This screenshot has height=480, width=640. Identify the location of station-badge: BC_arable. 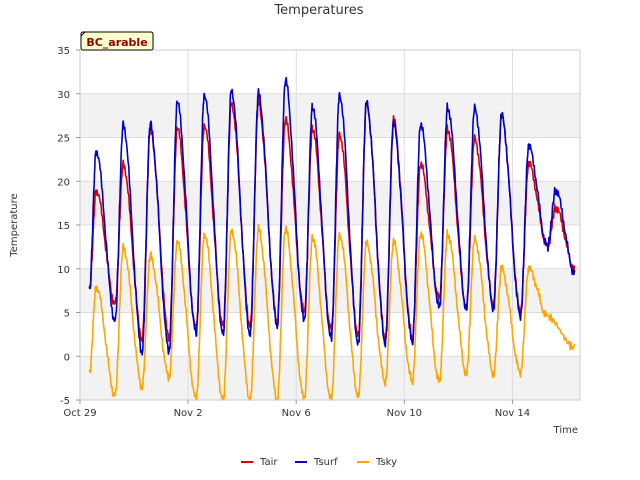
(117, 41).